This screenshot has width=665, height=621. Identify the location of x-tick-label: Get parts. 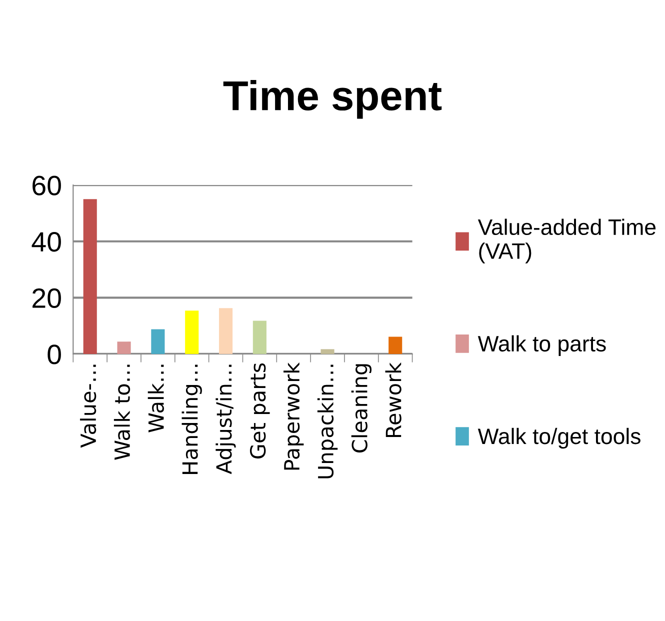
(260, 410).